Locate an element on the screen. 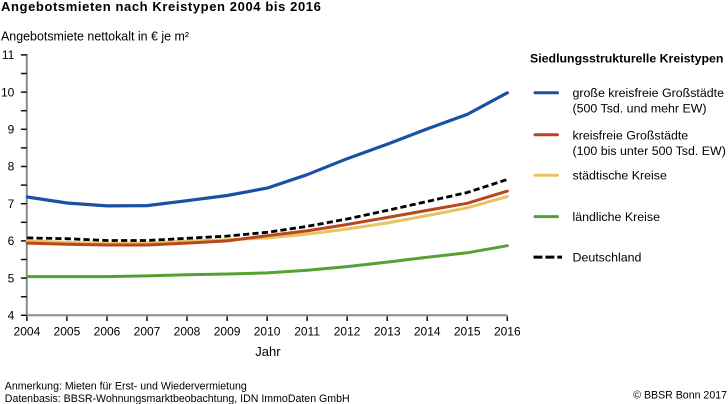 Image resolution: width=728 pixels, height=404 pixels. svg-text: 9 is located at coordinates (11, 130).